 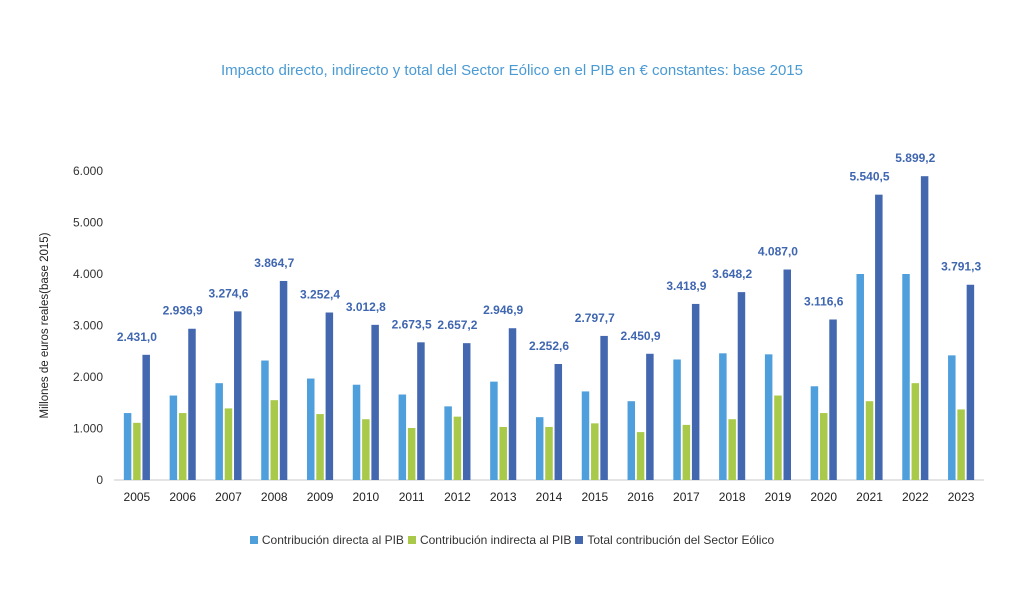 What do you see at coordinates (961, 497) in the screenshot?
I see `x-tick-label: 2023` at bounding box center [961, 497].